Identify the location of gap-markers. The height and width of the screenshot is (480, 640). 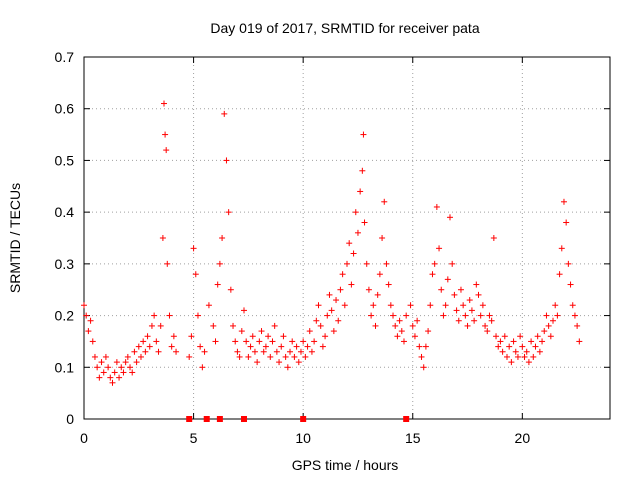
(298, 419).